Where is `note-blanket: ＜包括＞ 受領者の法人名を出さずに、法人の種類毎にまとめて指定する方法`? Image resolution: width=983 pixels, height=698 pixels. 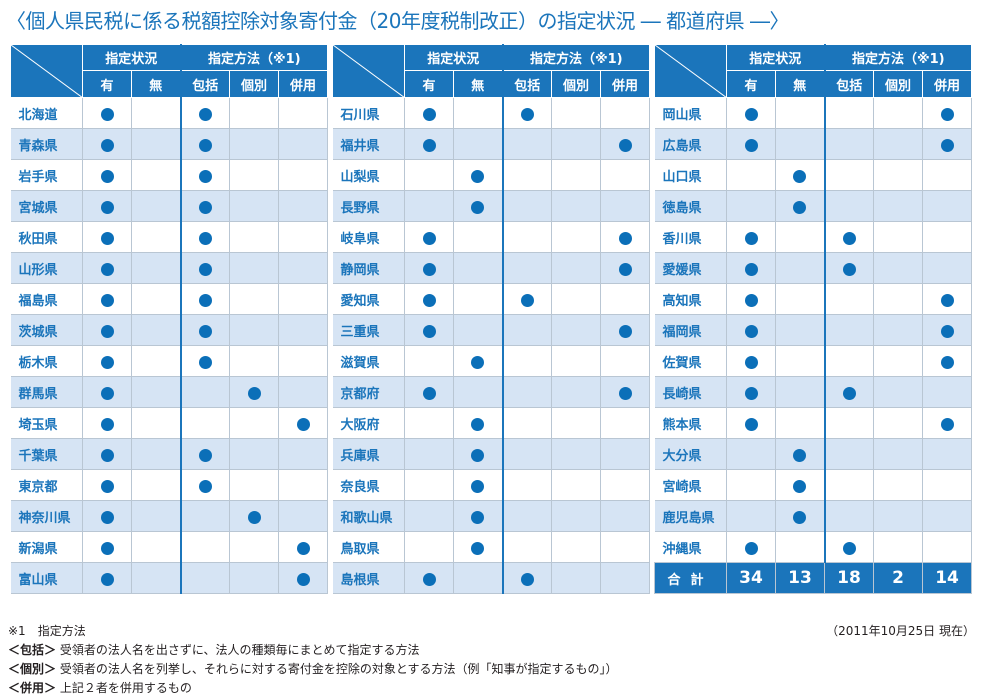
note-blanket: ＜包括＞ 受領者の法人名を出さずに、法人の種類毎にまとめて指定する方法 is located at coordinates (493, 650).